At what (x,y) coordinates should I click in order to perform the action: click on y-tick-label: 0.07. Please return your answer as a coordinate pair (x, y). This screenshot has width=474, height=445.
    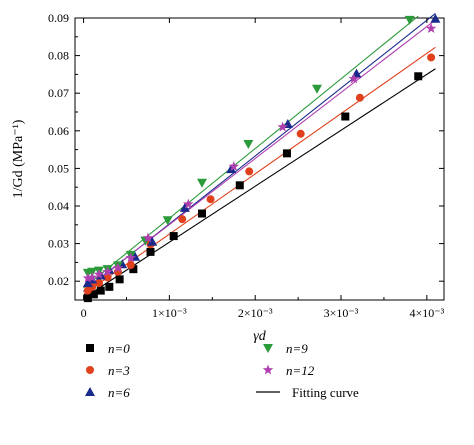
    Looking at the image, I should click on (58, 93).